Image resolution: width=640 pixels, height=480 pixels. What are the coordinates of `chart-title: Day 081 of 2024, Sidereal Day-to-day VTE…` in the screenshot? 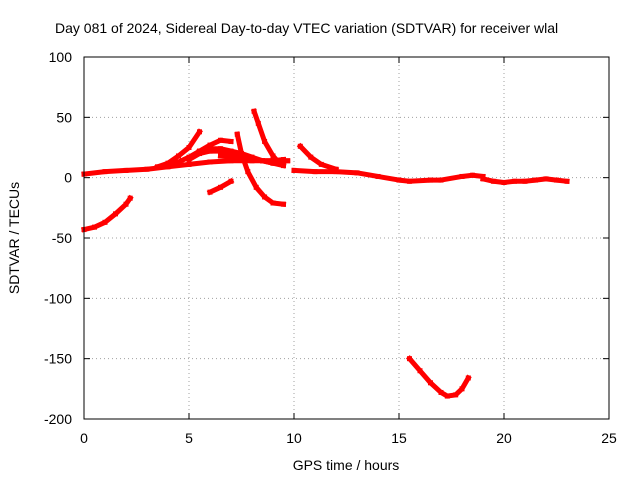 It's located at (306, 28).